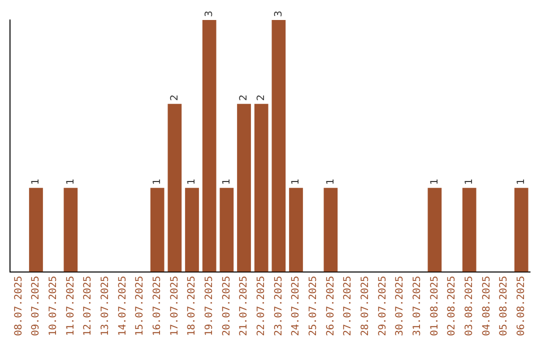 The width and height of the screenshot is (540, 340). I want to click on x-tick-label: 27.07.2025, so click(348, 306).